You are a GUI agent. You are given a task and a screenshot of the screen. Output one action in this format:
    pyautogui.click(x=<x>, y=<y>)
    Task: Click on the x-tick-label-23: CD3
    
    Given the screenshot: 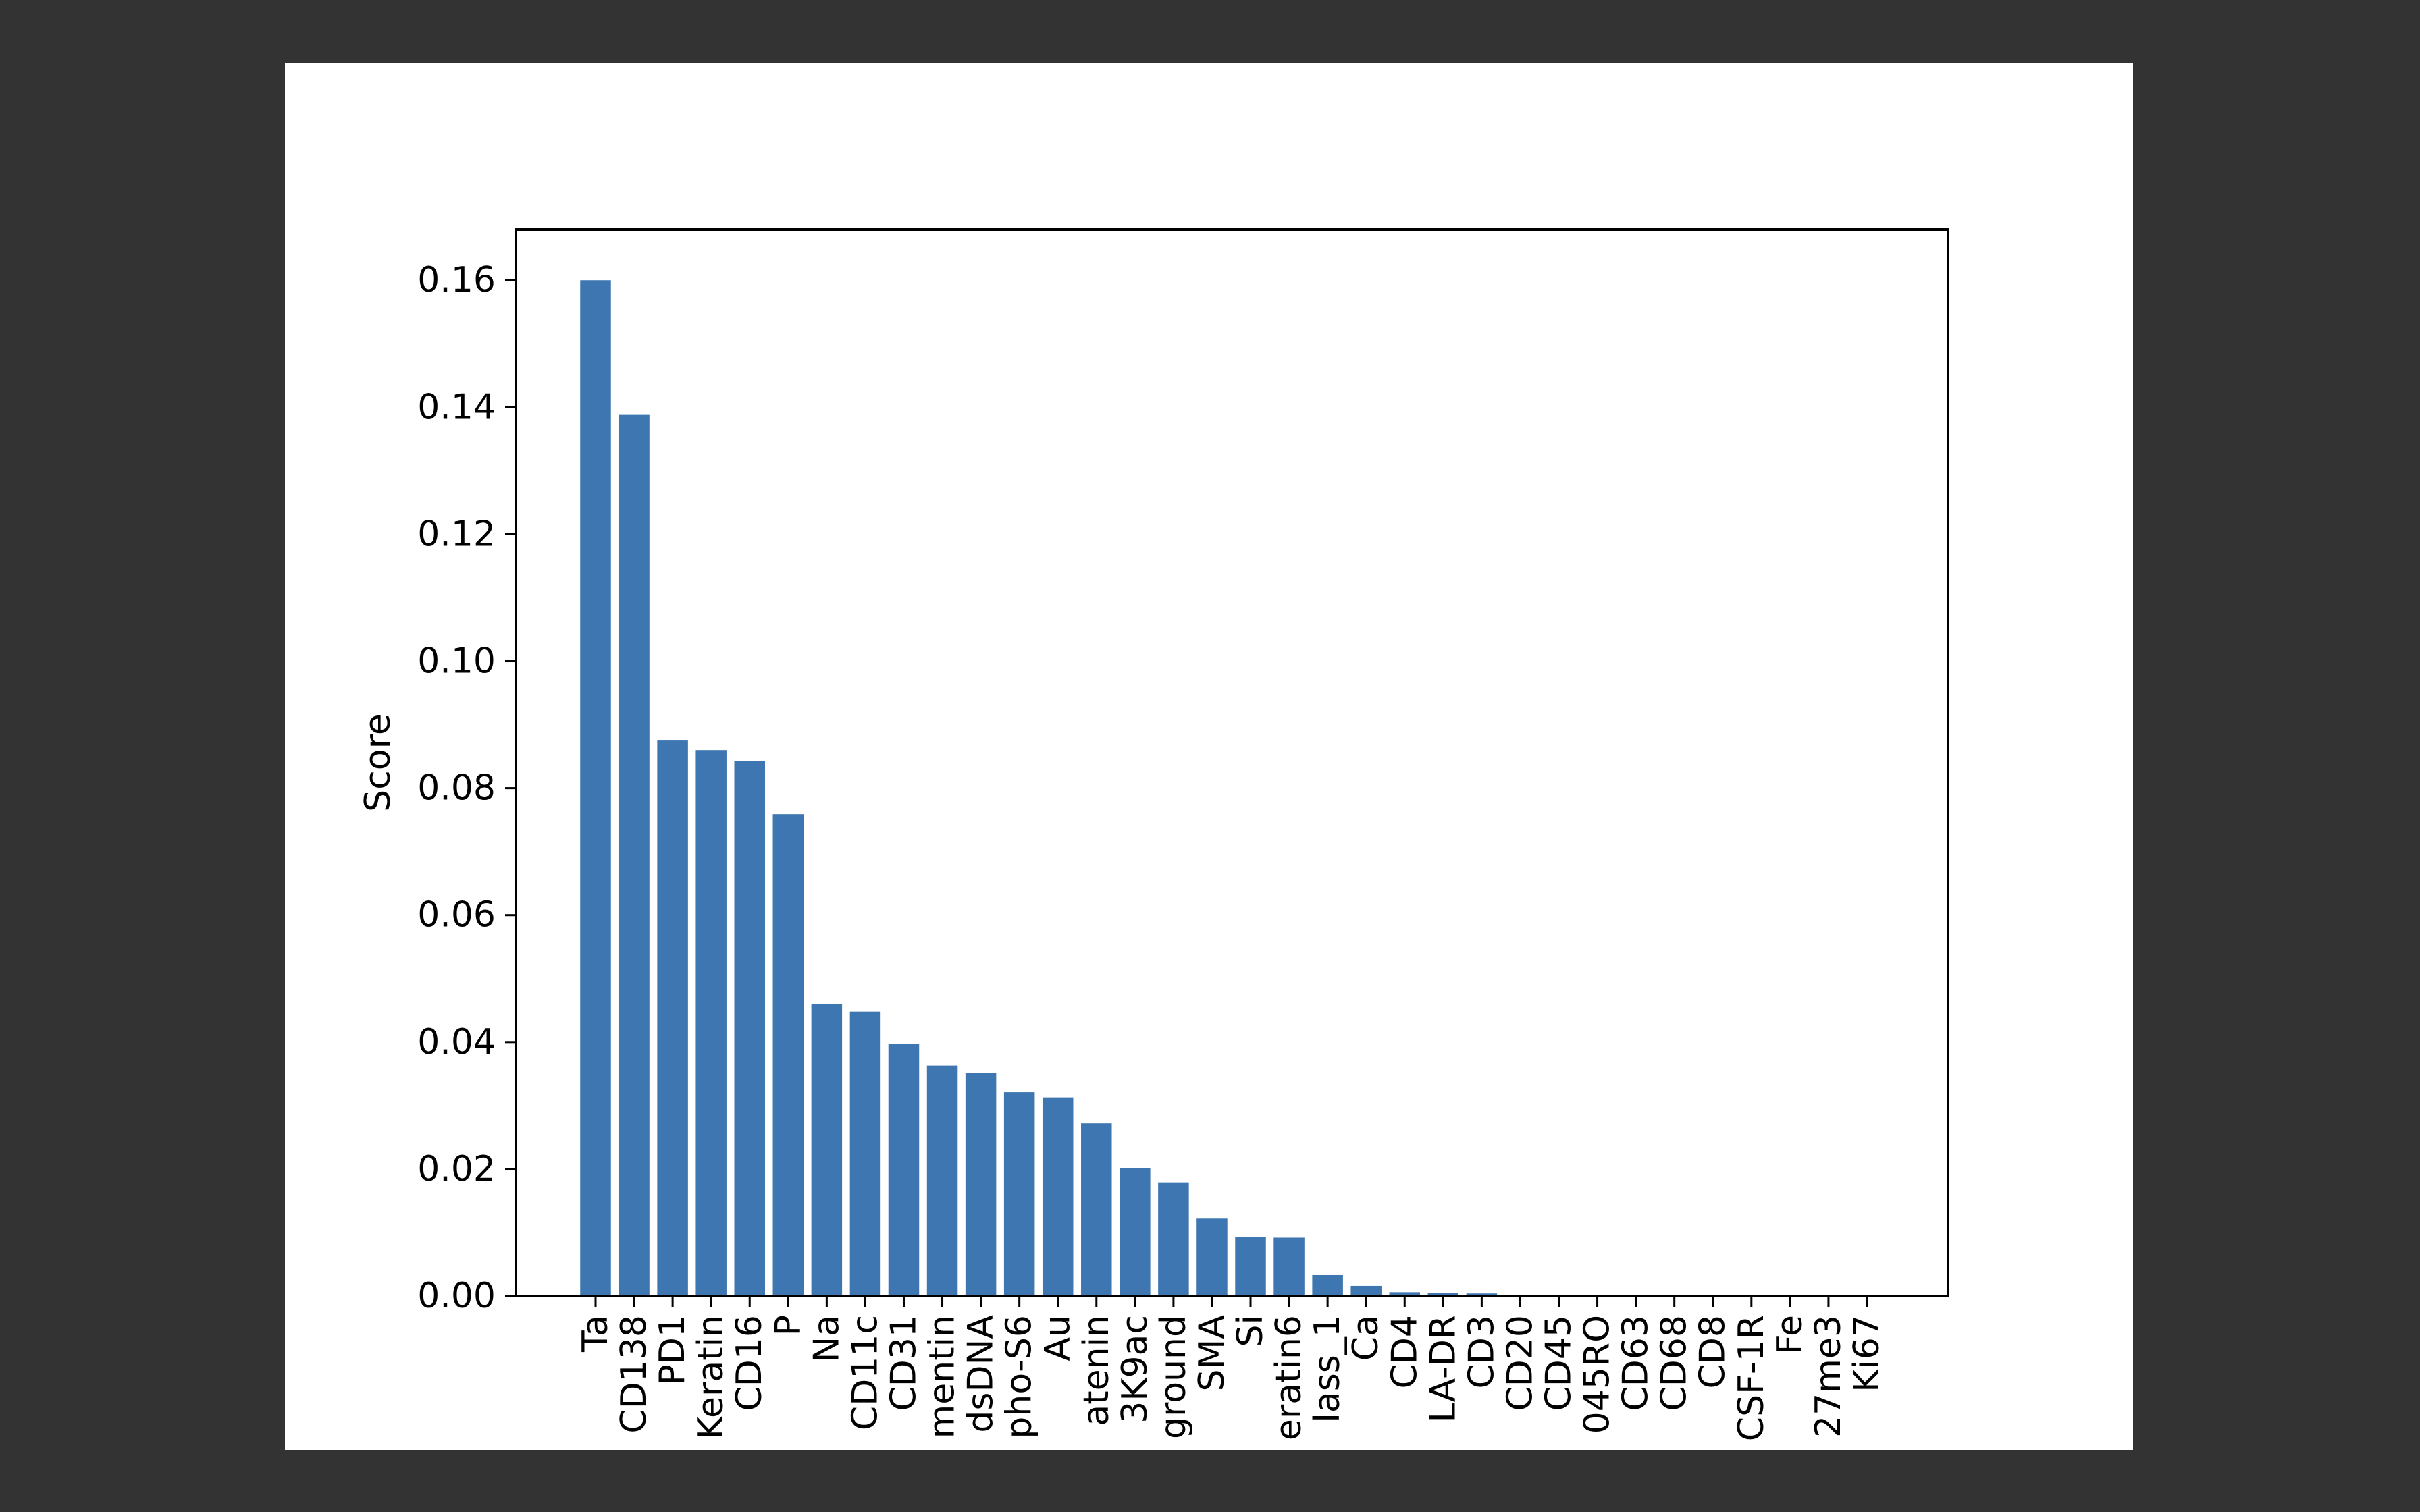 What is the action you would take?
    pyautogui.click(x=1481, y=1351)
    